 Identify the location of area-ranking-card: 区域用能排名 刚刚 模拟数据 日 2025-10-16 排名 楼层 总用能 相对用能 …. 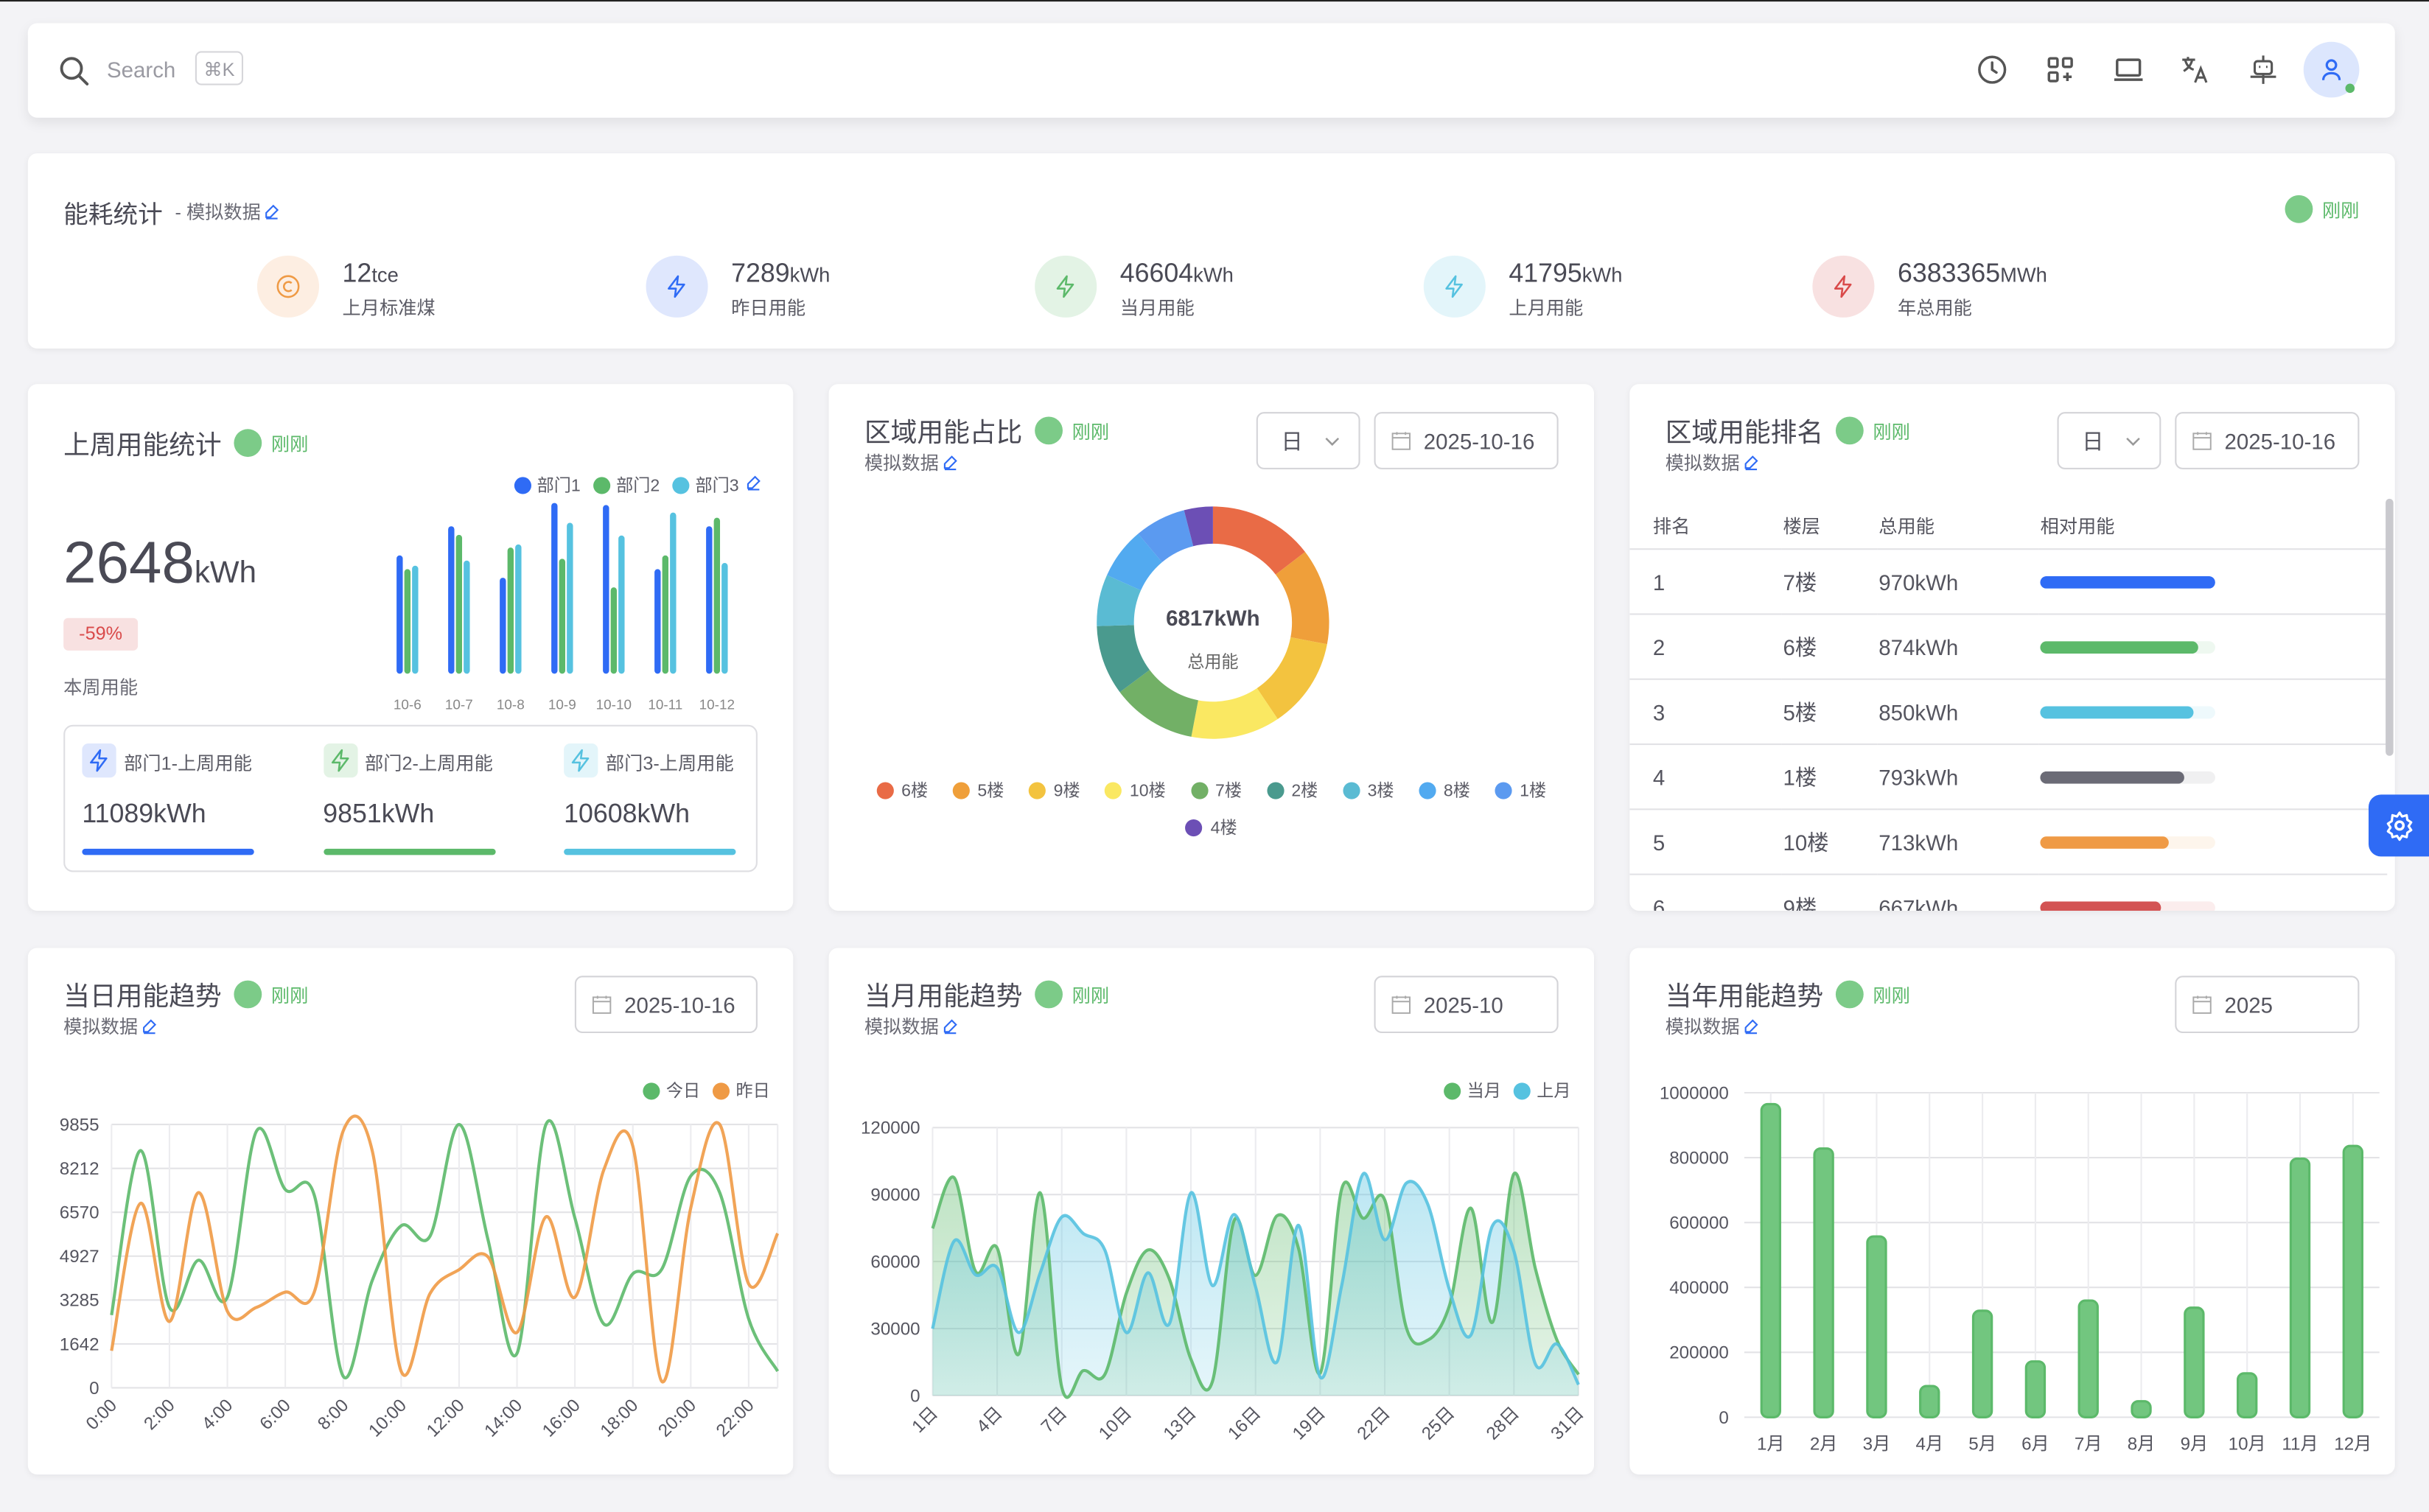
(2012, 647).